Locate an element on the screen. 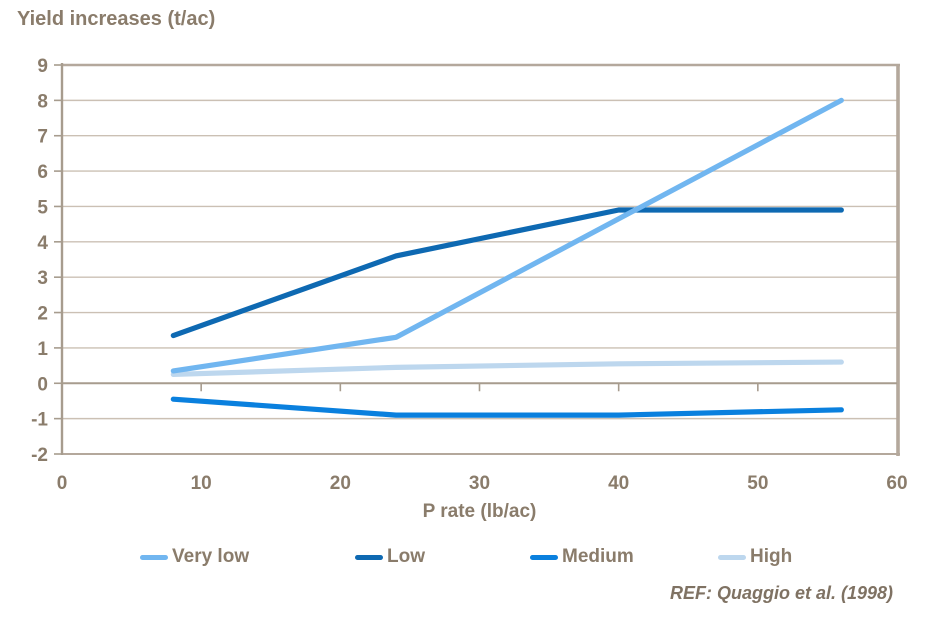  y-tick-label: -1 is located at coordinates (39, 420).